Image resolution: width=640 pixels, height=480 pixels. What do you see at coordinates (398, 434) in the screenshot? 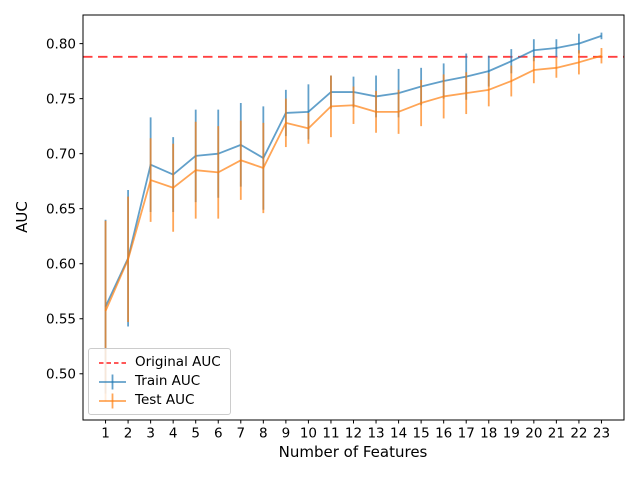
I see `x-tick-label: 14` at bounding box center [398, 434].